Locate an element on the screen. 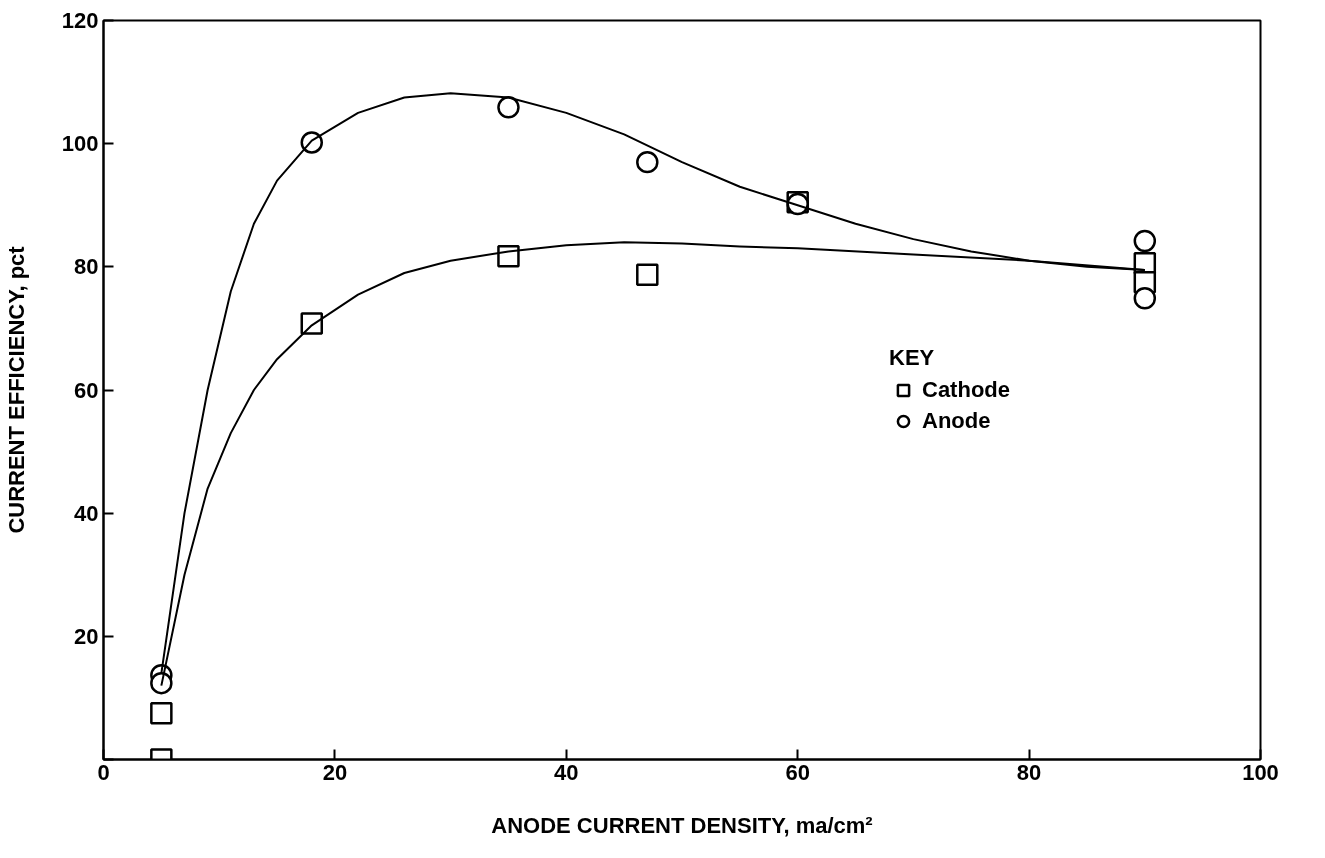 The width and height of the screenshot is (1325, 858). x-tick-label: 80 is located at coordinates (1029, 772).